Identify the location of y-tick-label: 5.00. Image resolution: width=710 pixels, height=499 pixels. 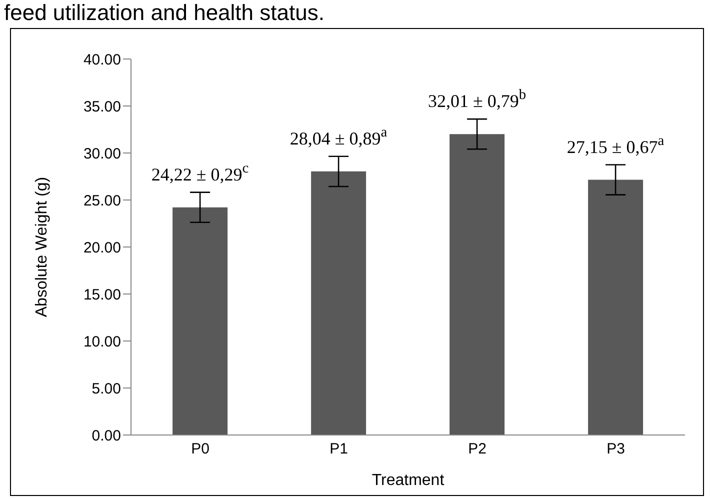
(106, 389).